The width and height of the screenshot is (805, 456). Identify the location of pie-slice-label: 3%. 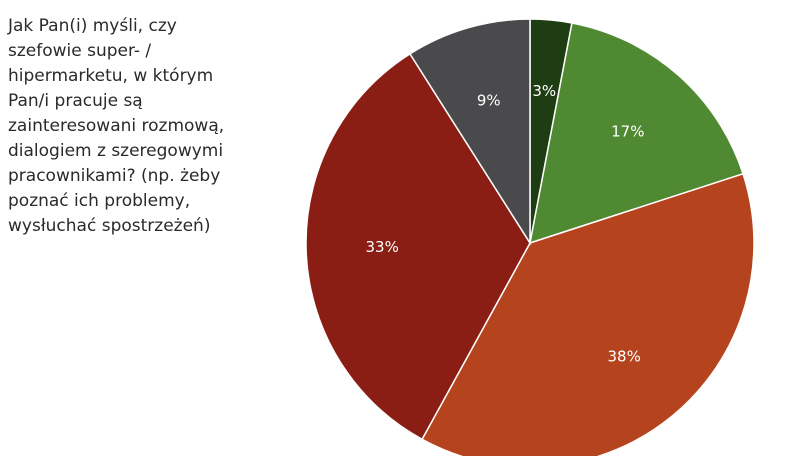
(544, 91).